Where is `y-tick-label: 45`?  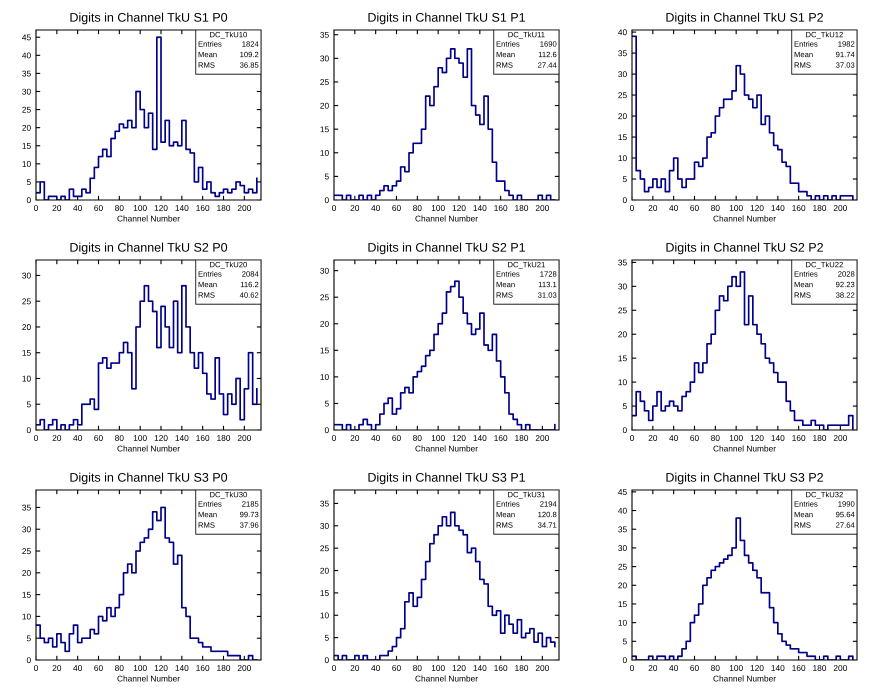
y-tick-label: 45 is located at coordinates (26, 37).